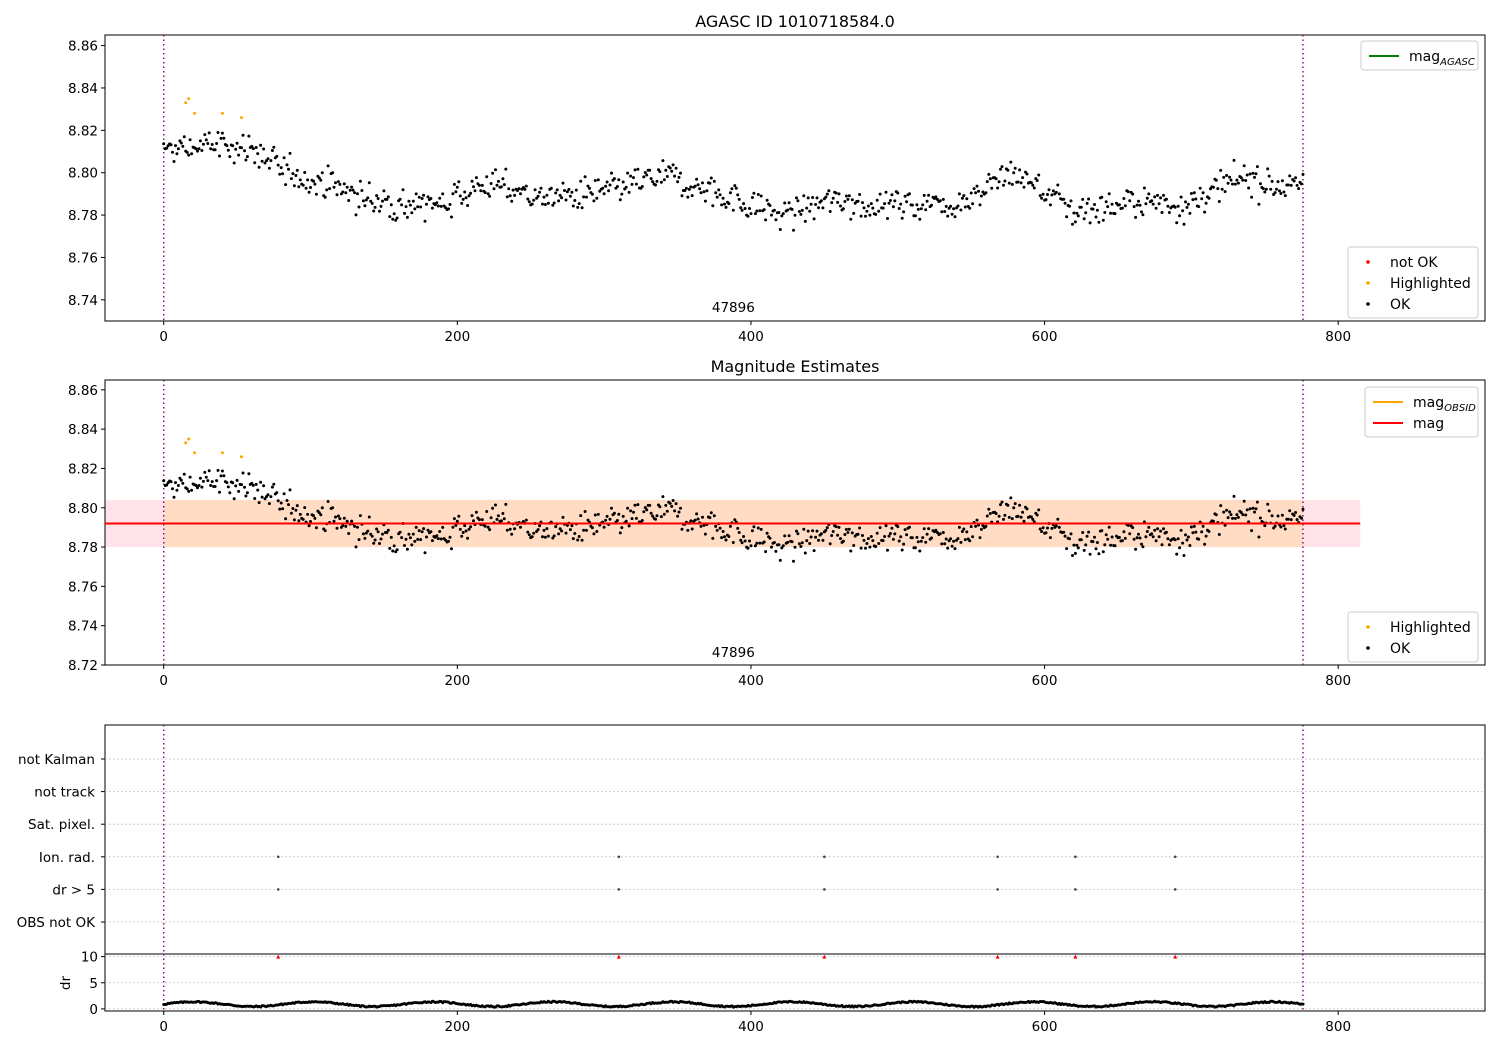 This screenshot has width=1500, height=1050. Describe the element at coordinates (241, 457) in the screenshot. I see `panel2-highlighted-point` at that location.